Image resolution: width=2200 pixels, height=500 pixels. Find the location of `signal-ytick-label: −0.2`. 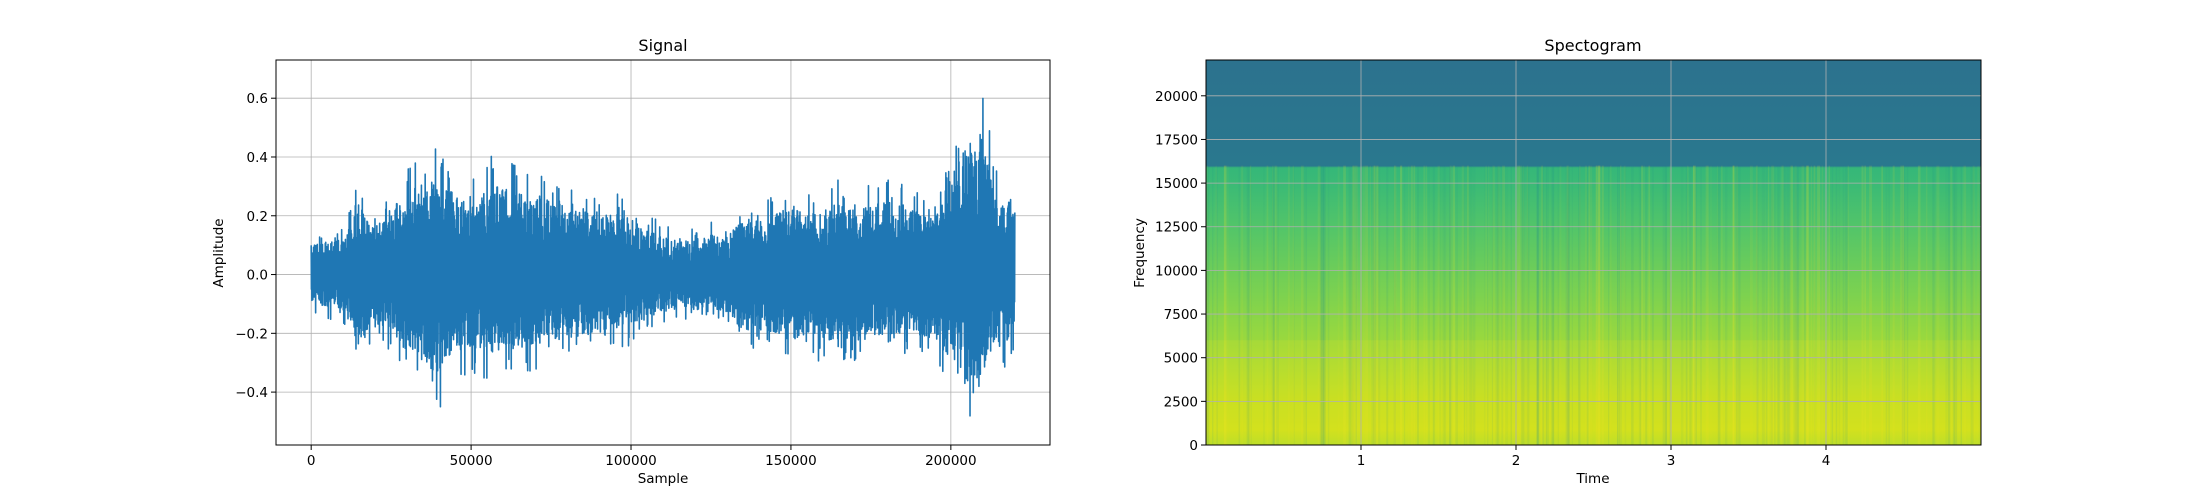

signal-ytick-label: −0.2 is located at coordinates (251, 334).